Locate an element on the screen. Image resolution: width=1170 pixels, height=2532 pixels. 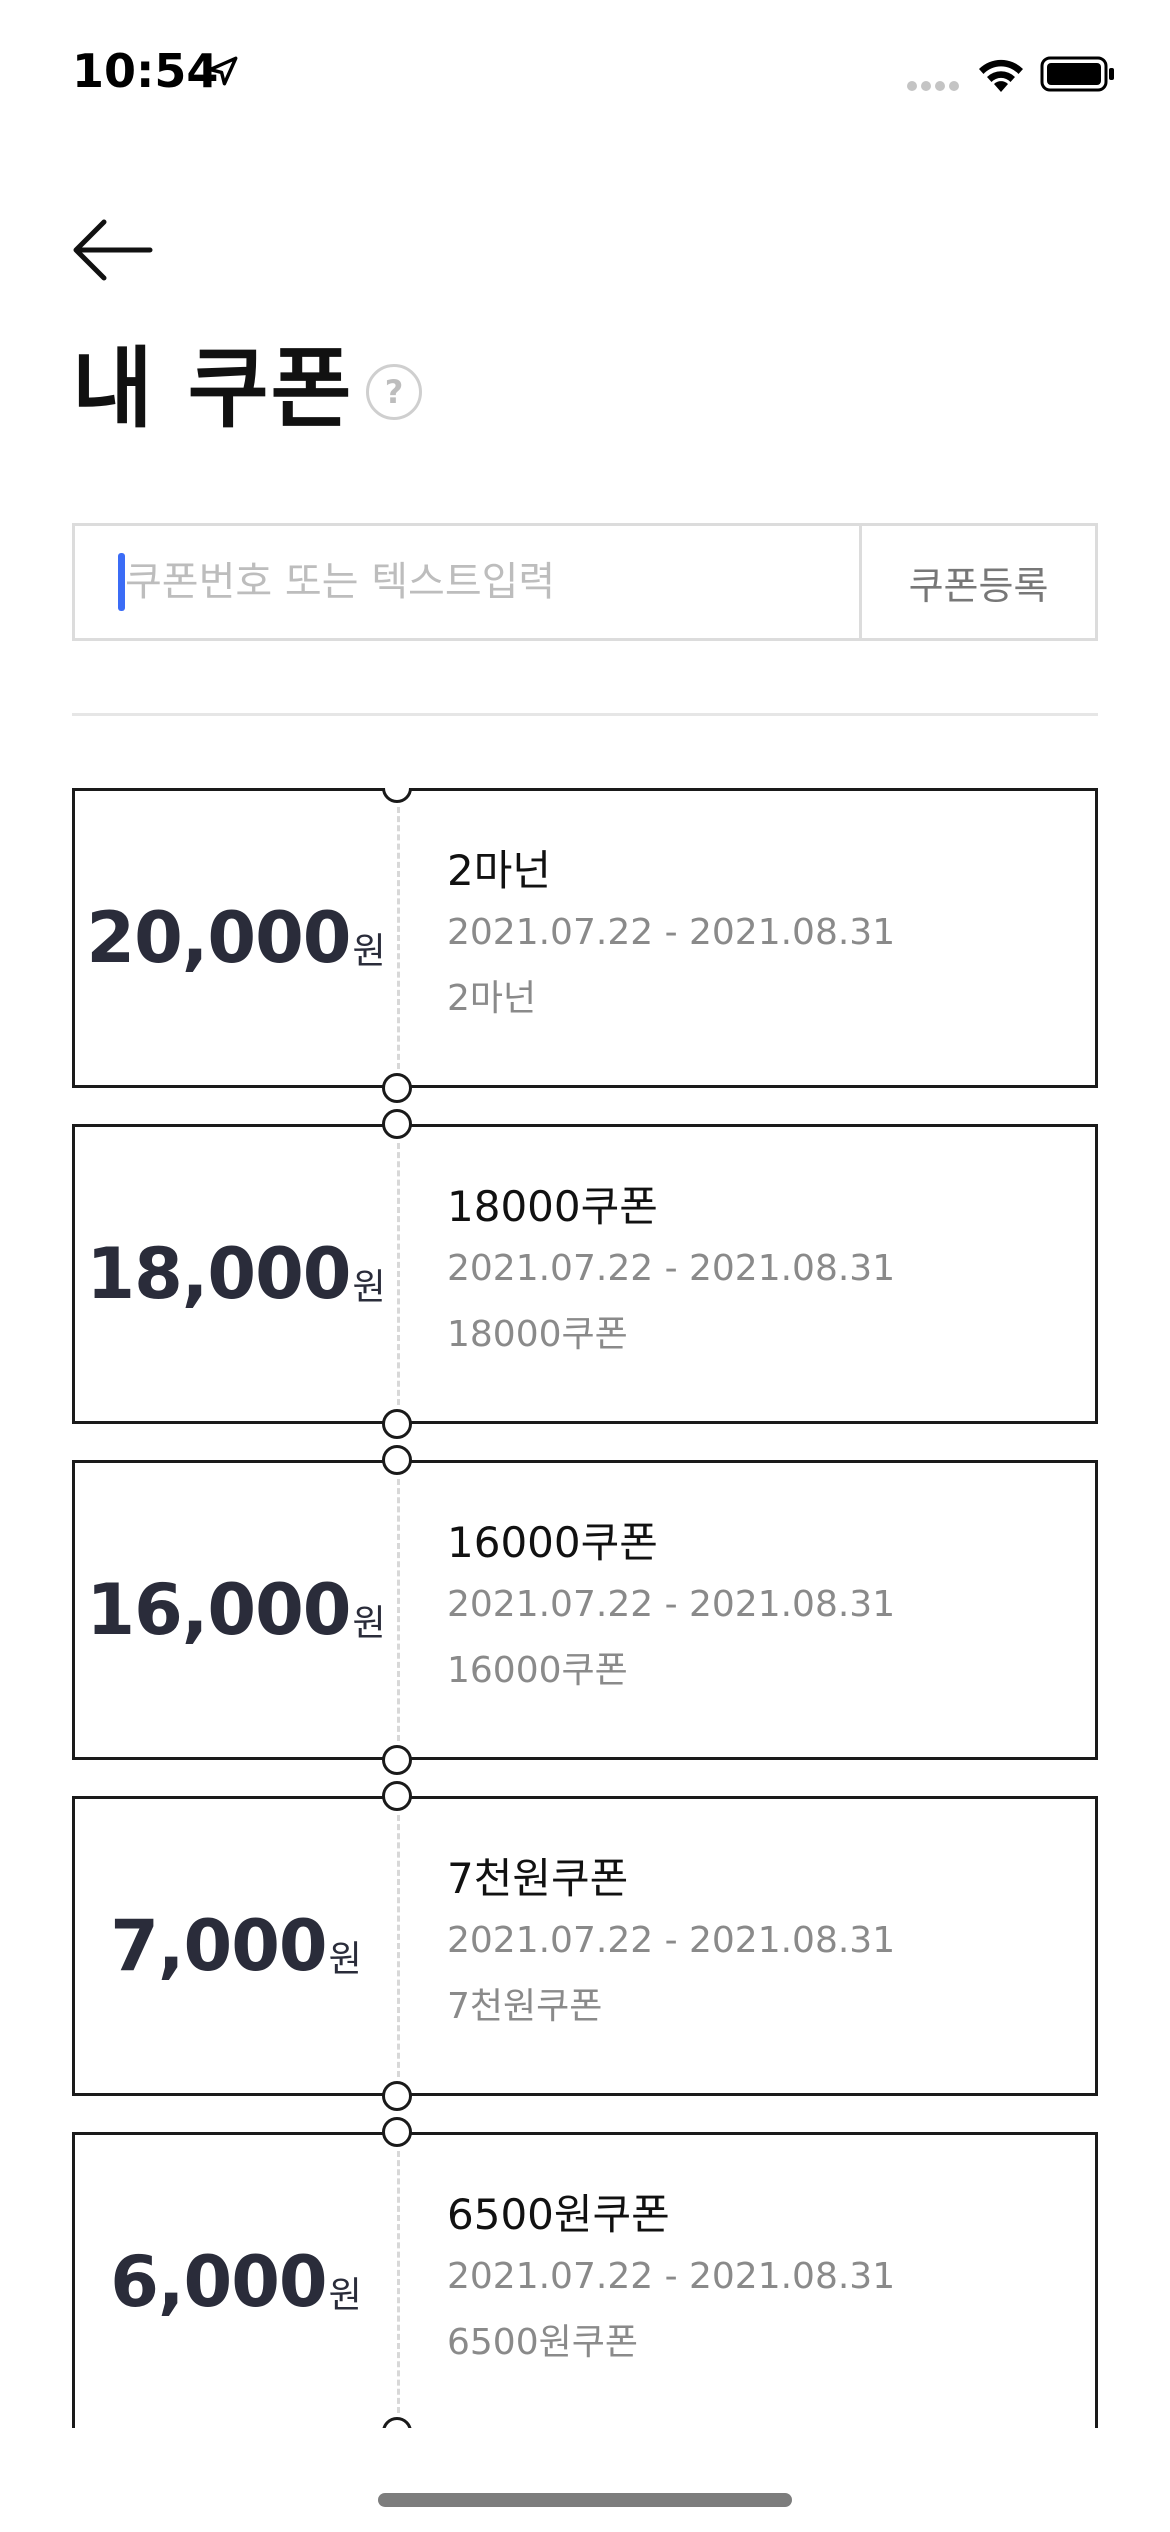
back-arrow-icon is located at coordinates (112, 250).